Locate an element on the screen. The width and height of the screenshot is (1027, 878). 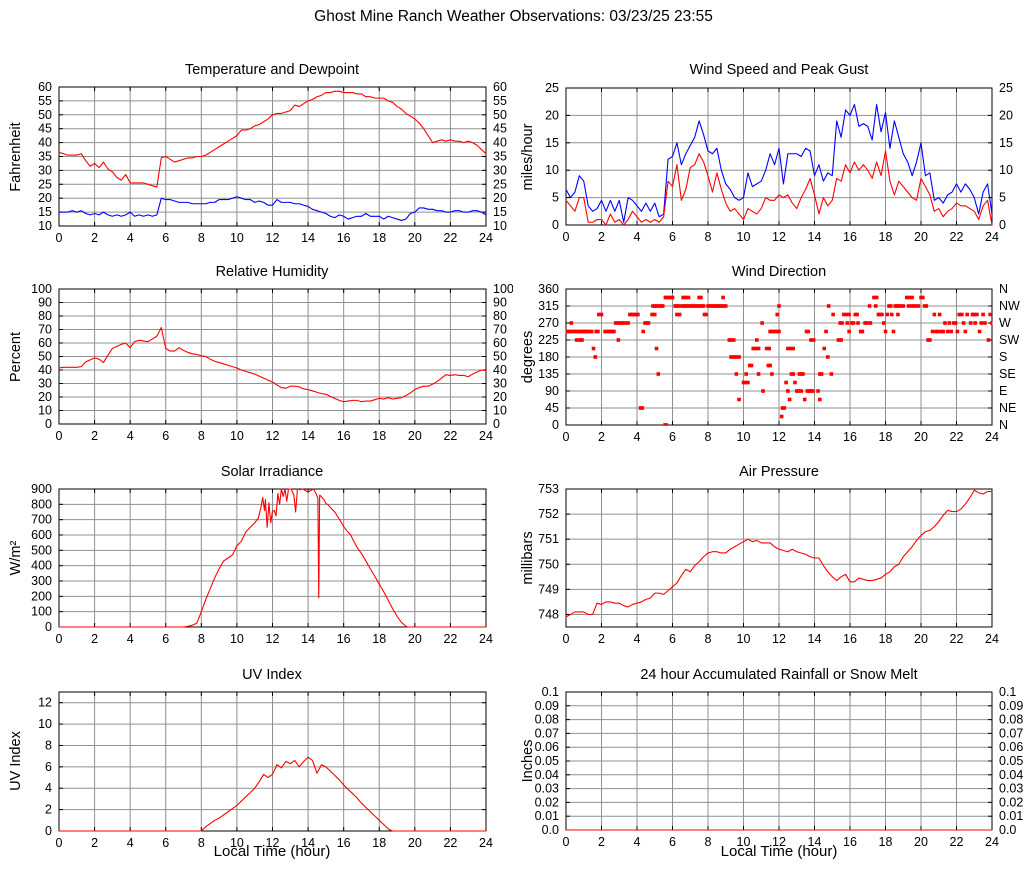
x-axis-label-right: Local Time (hour) is located at coordinates (779, 851).